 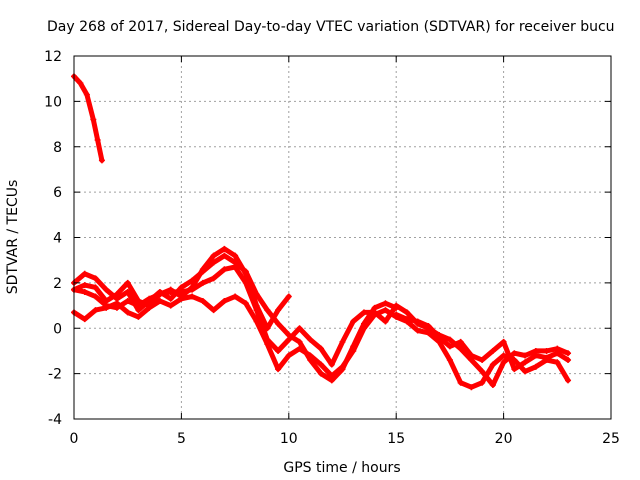 What do you see at coordinates (57, 148) in the screenshot?
I see `y-tick-label: 8` at bounding box center [57, 148].